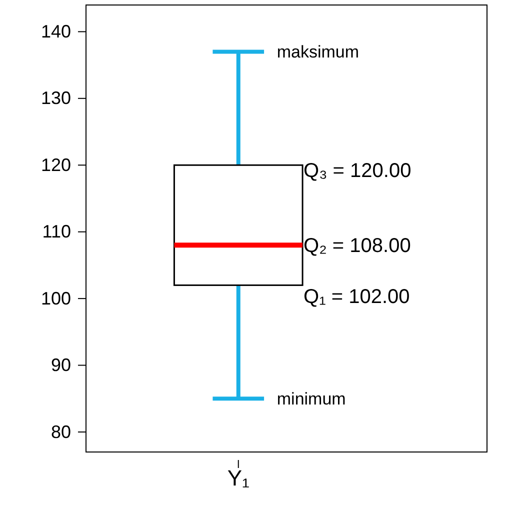 The image size is (517, 510). Describe the element at coordinates (55, 164) in the screenshot. I see `y-tick-label: 120` at that location.